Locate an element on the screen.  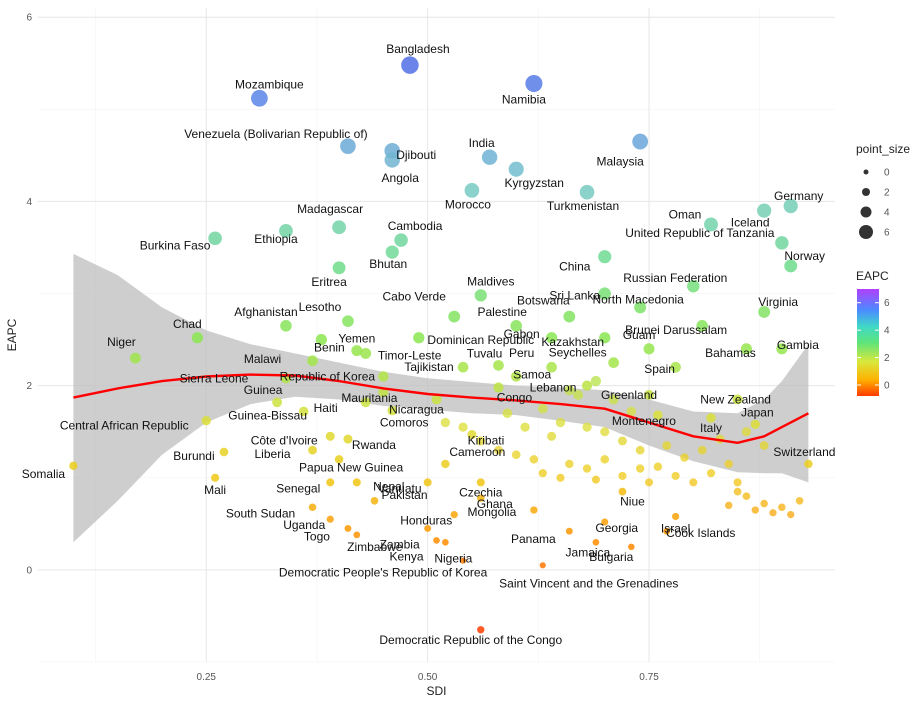
point-label: Senegal is located at coordinates (298, 488).